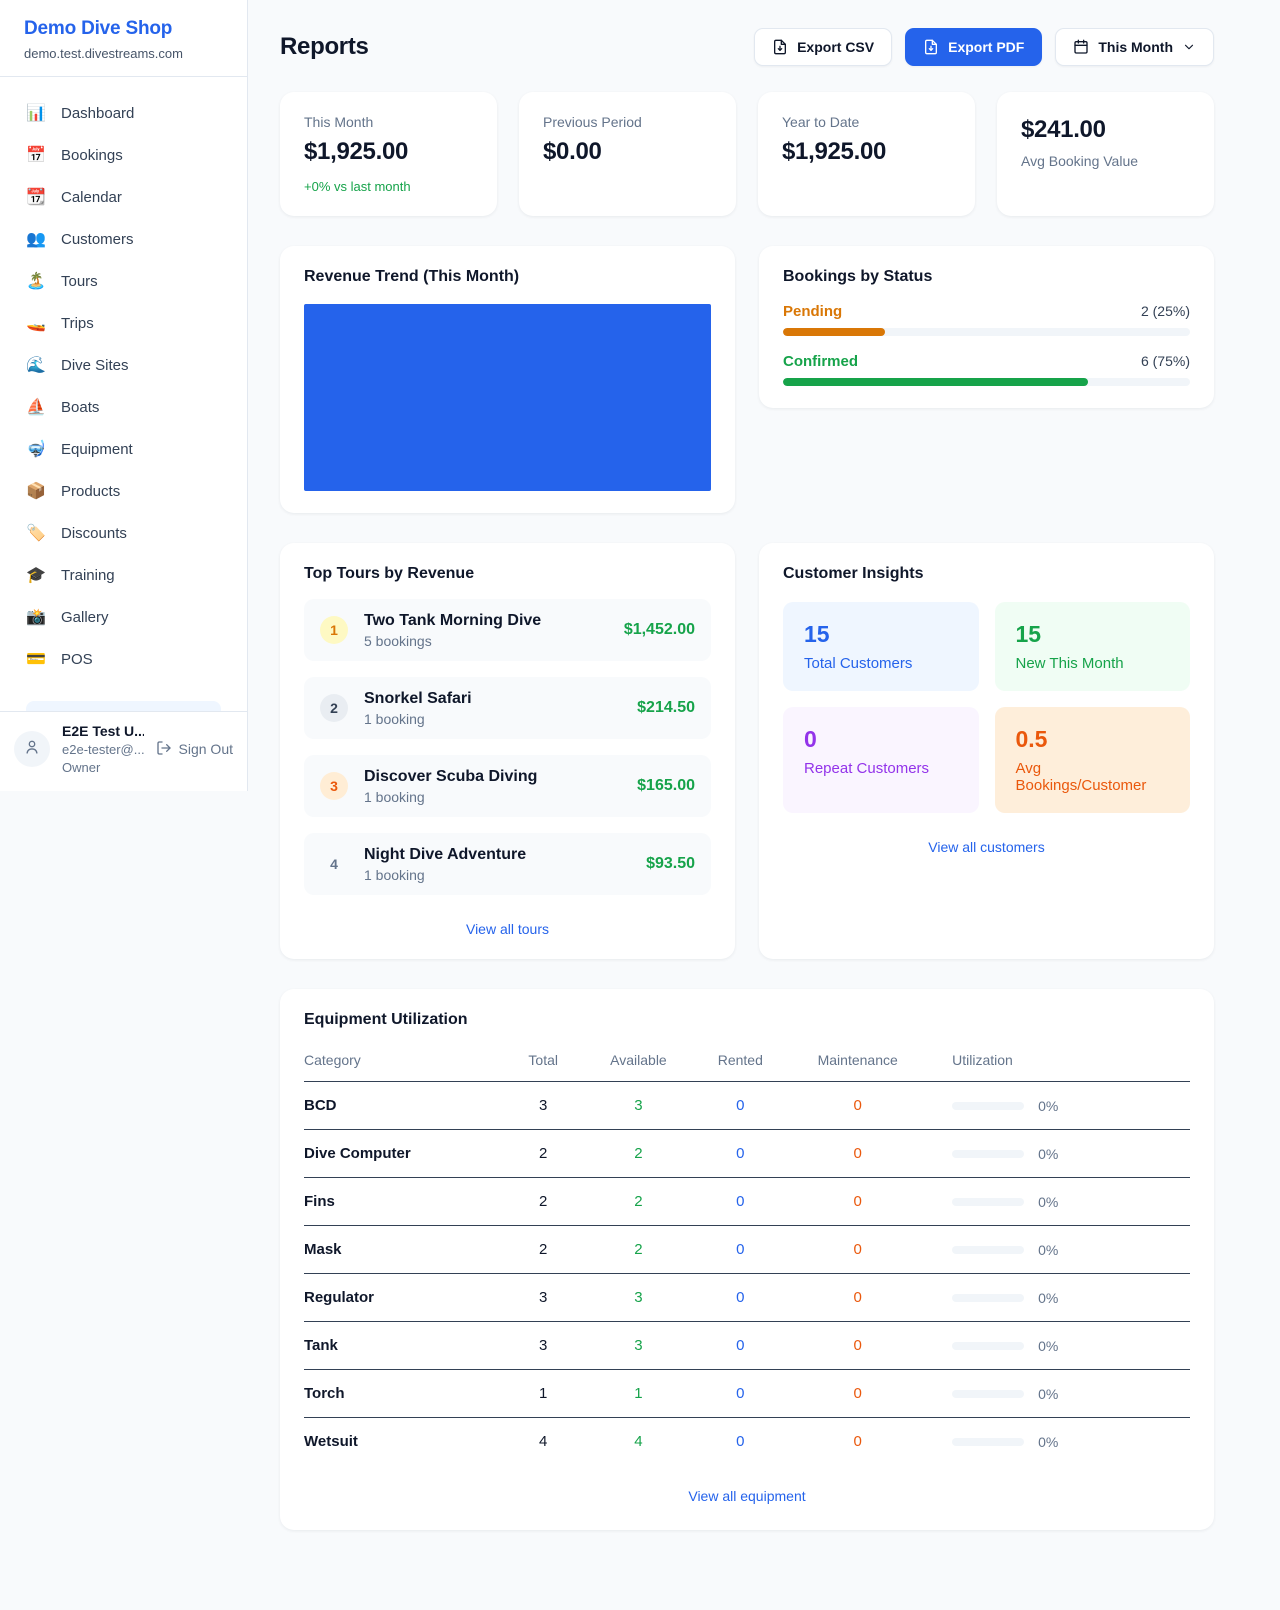 This screenshot has width=1280, height=1610. What do you see at coordinates (81, 767) in the screenshot?
I see `user-role: Owner` at bounding box center [81, 767].